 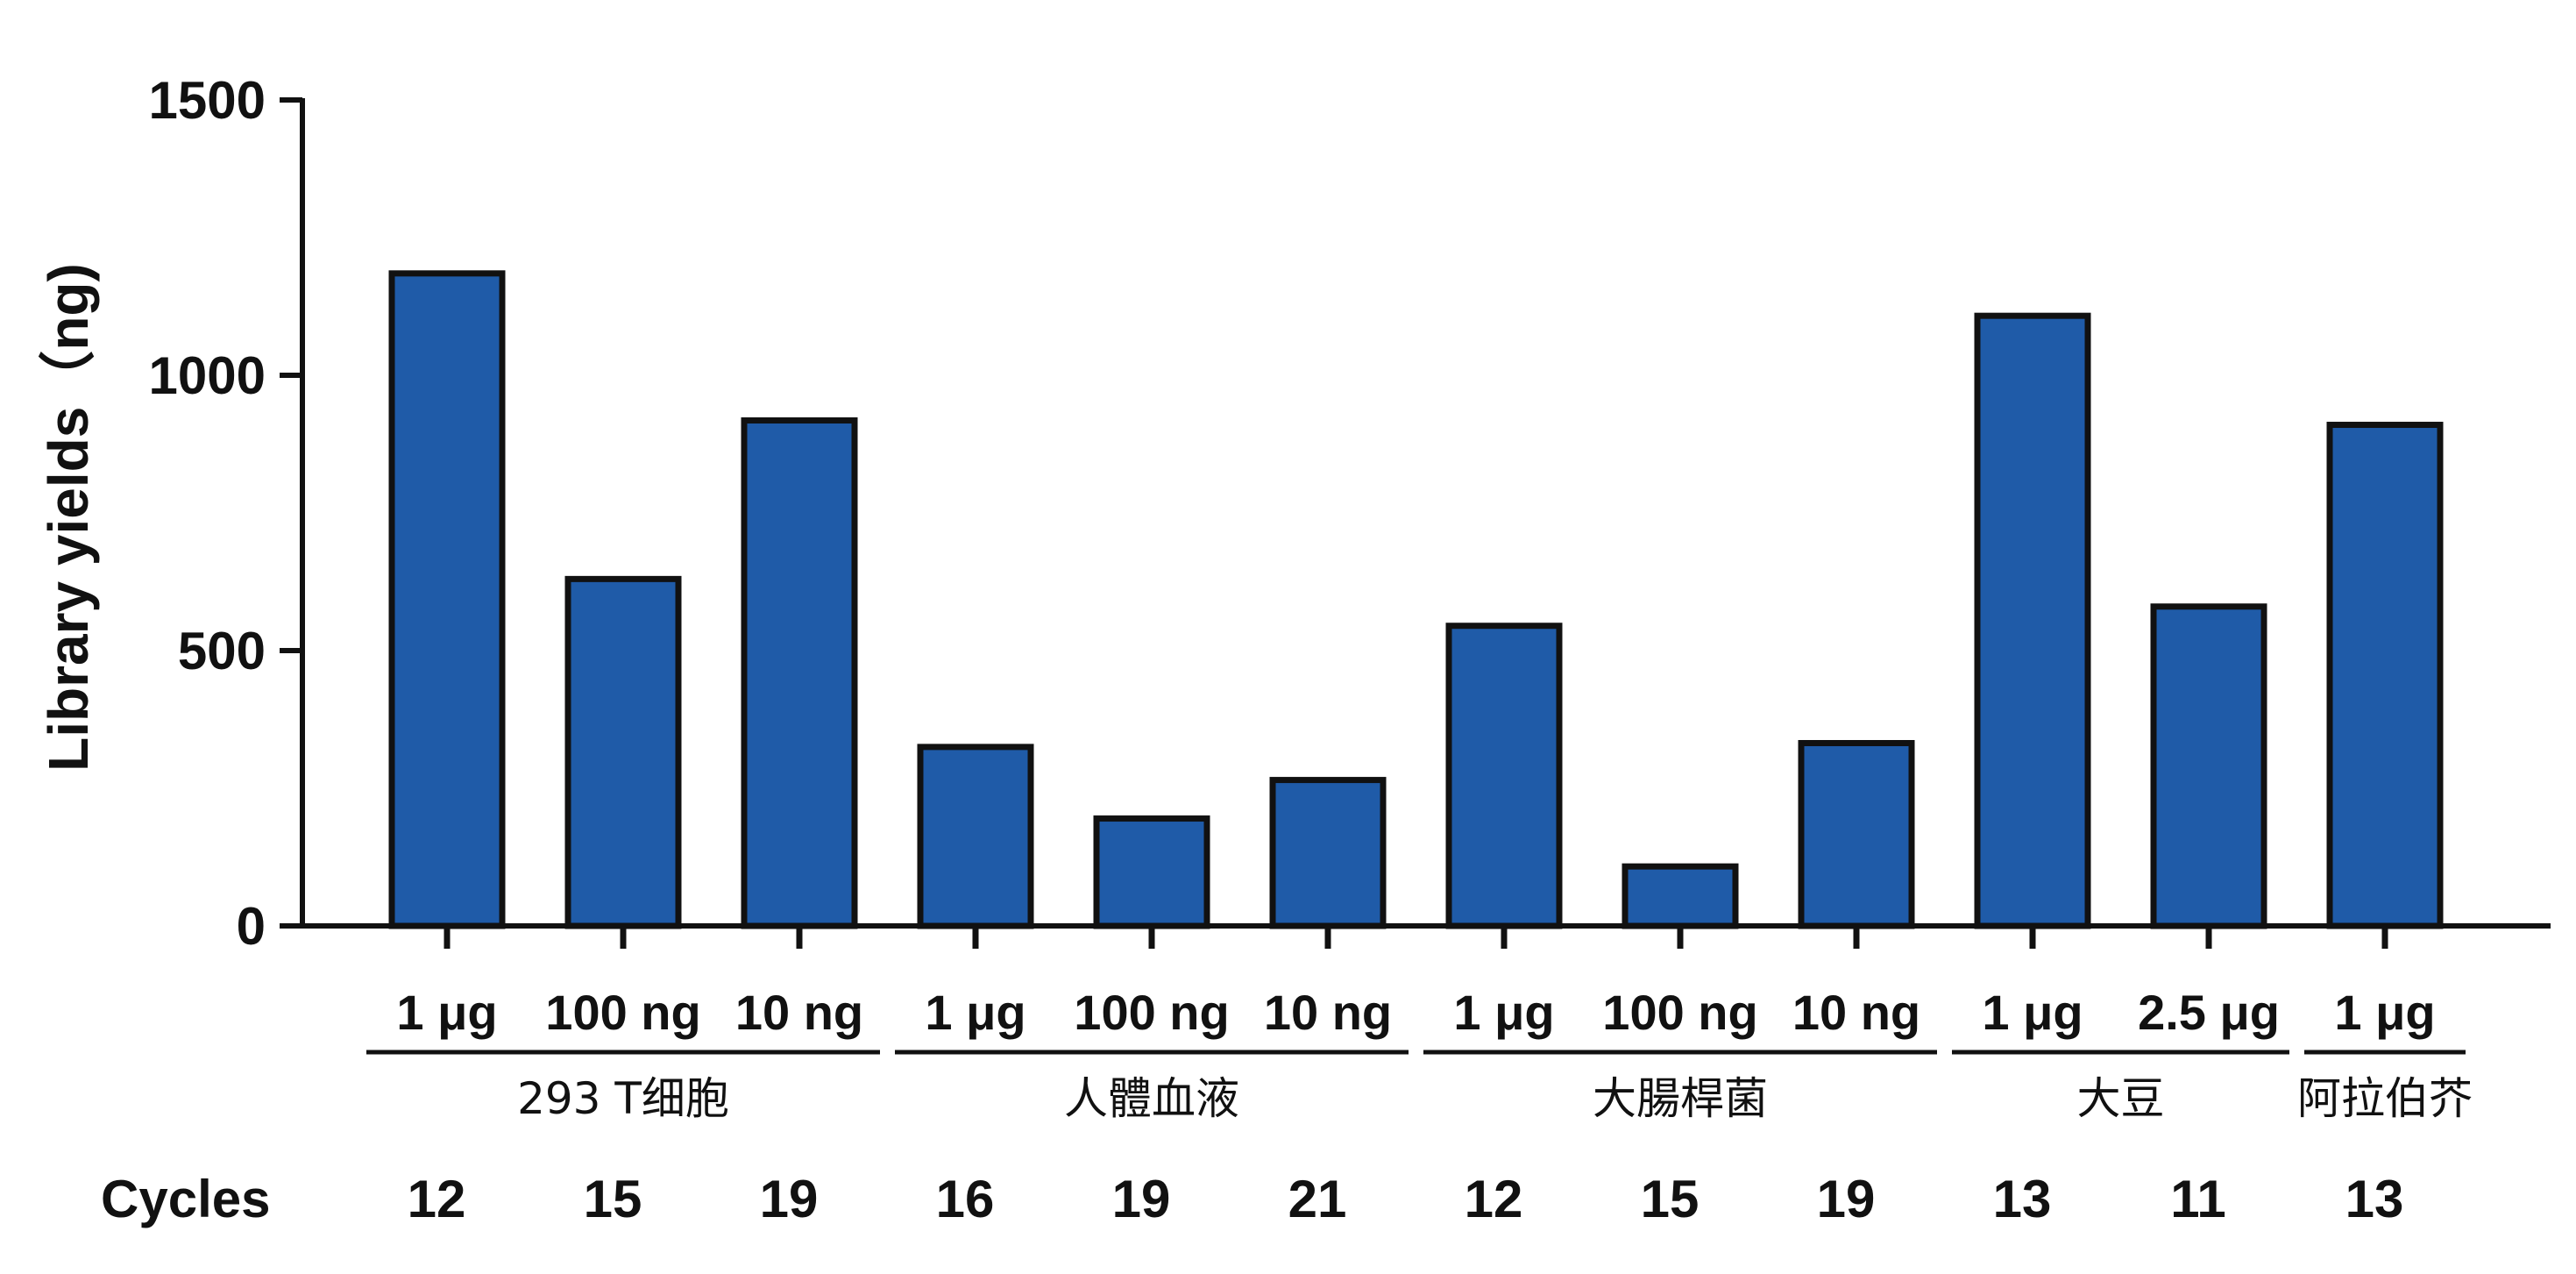 I want to click on group-label: 人體血液, so click(x=1151, y=1098).